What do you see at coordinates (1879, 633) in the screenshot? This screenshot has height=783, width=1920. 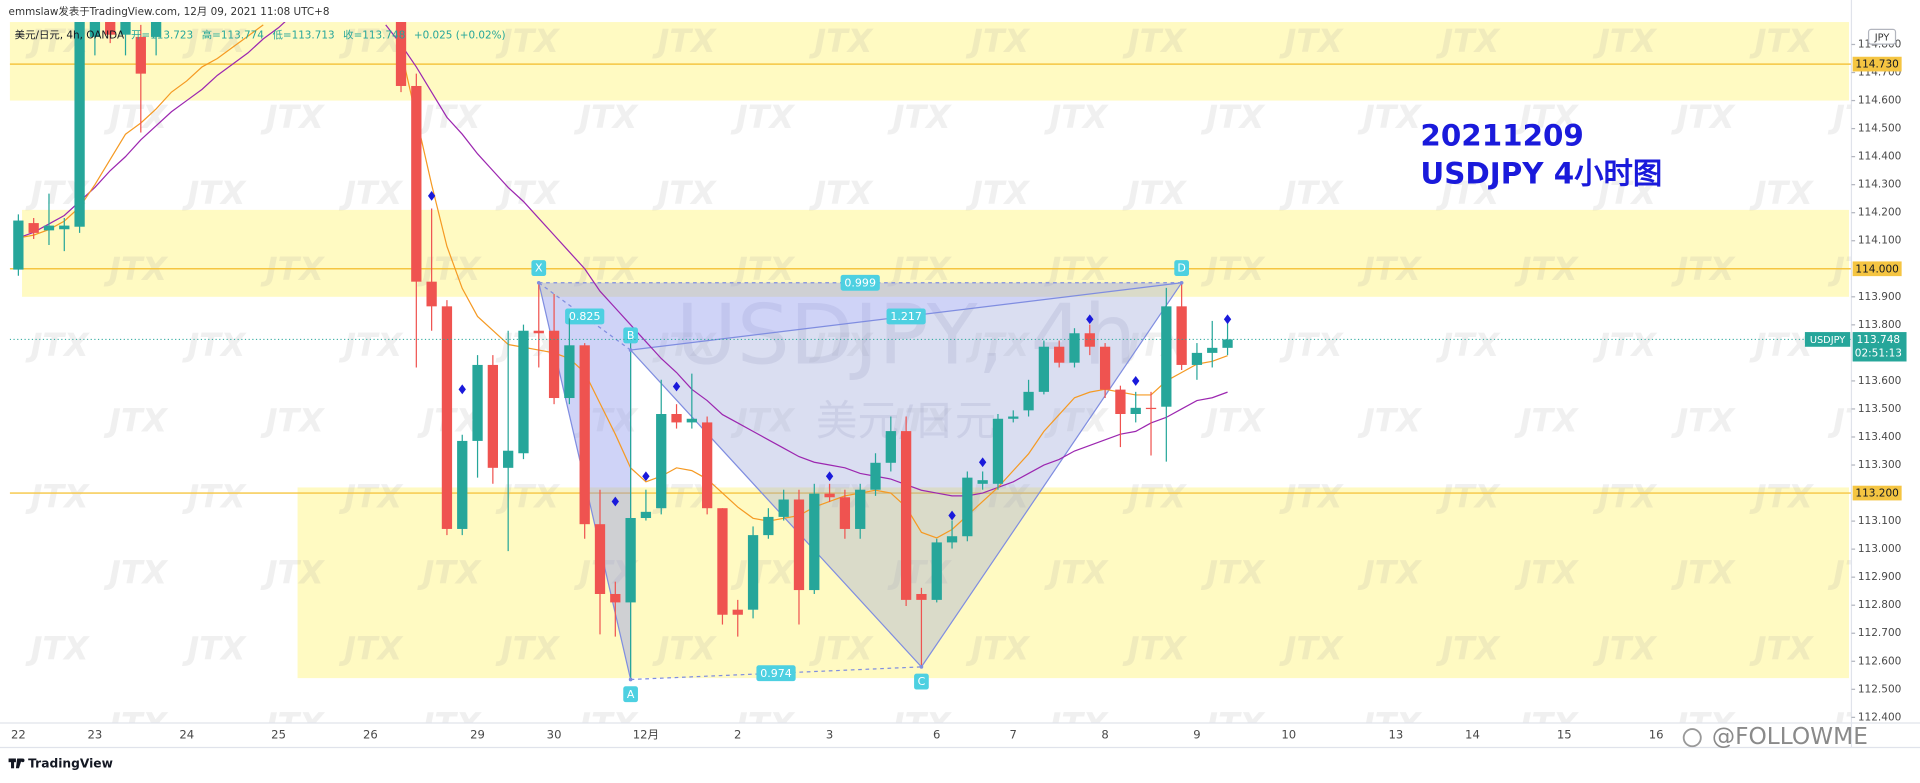 I see `y-tick-label: 112.700` at bounding box center [1879, 633].